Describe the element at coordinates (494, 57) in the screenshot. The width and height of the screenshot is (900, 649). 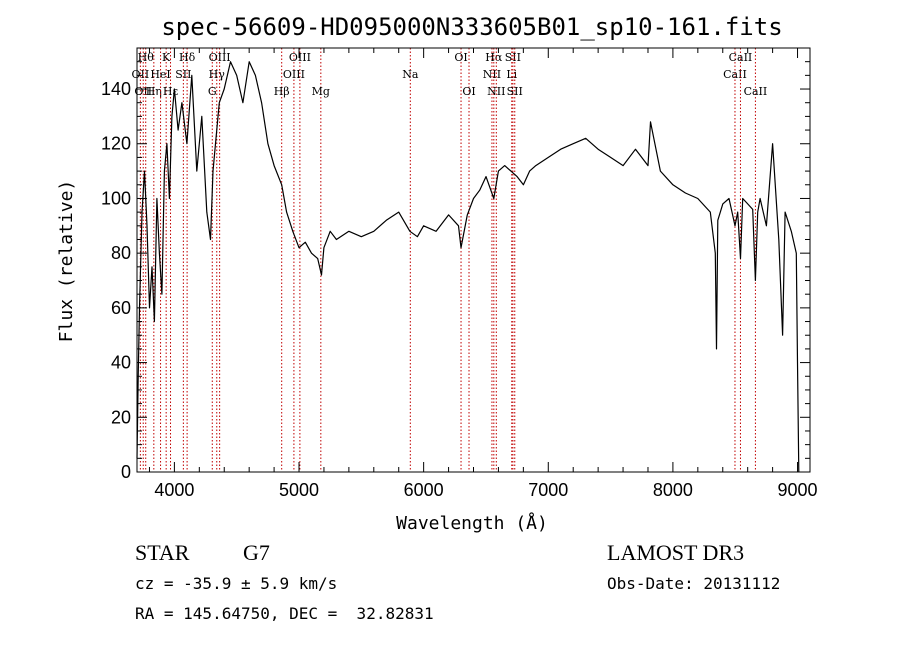
I see `line-marker-label-20: Hα` at that location.